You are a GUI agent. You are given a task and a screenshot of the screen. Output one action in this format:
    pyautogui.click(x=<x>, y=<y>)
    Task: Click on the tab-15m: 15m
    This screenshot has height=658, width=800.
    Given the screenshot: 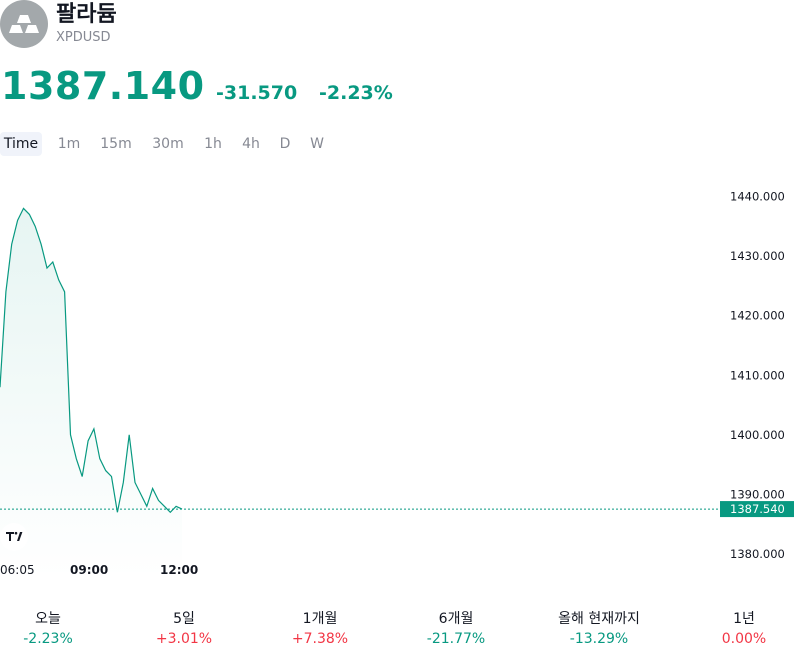 What is the action you would take?
    pyautogui.click(x=116, y=144)
    